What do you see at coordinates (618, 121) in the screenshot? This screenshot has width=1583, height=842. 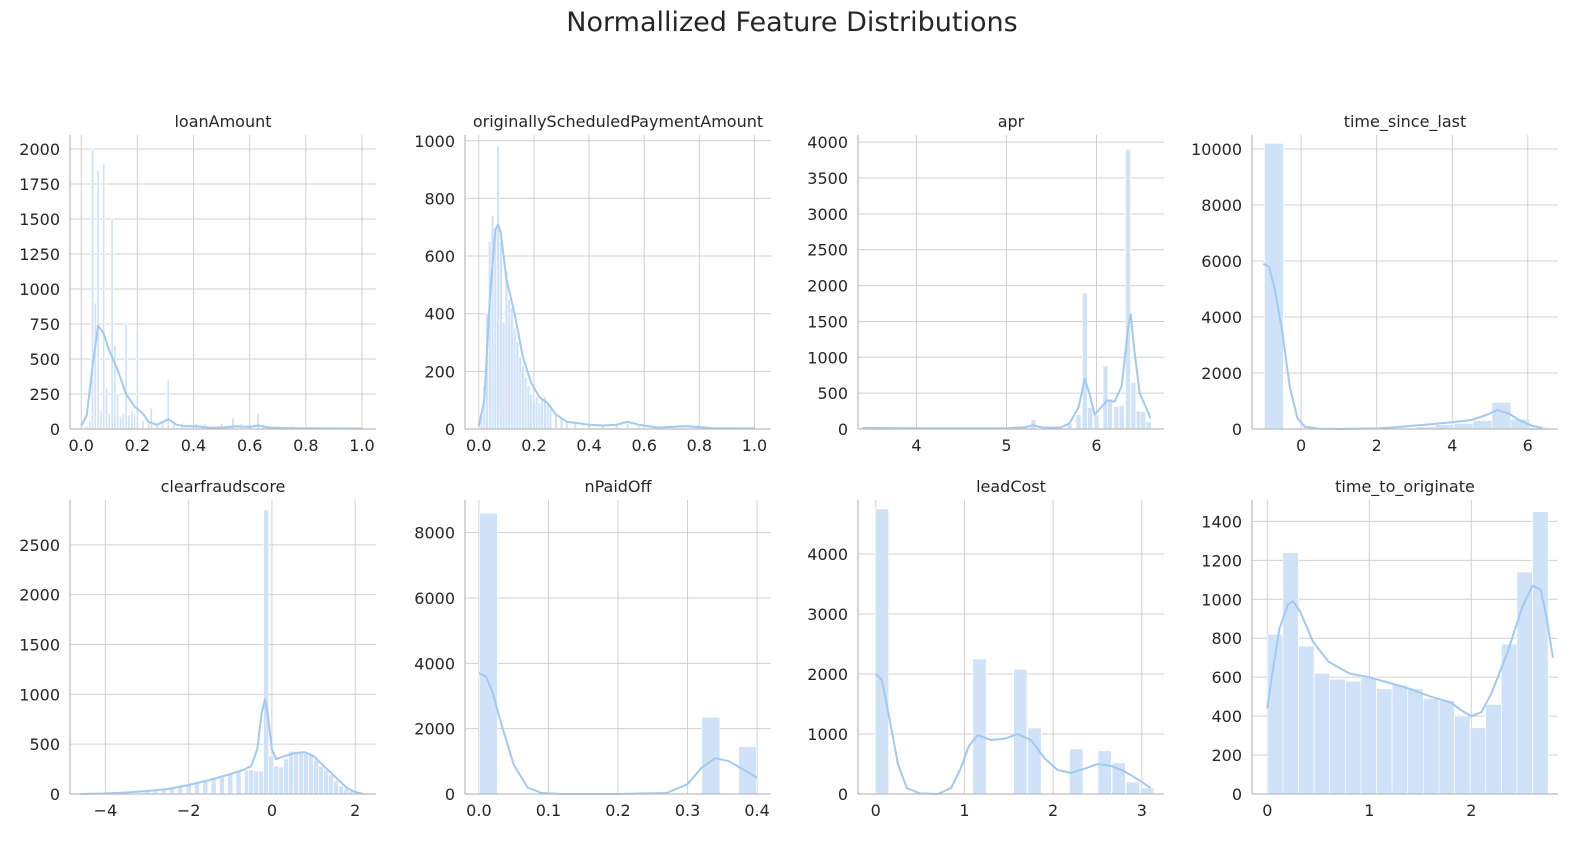 I see `subplot-title: originallyScheduledPaymentAmount` at bounding box center [618, 121].